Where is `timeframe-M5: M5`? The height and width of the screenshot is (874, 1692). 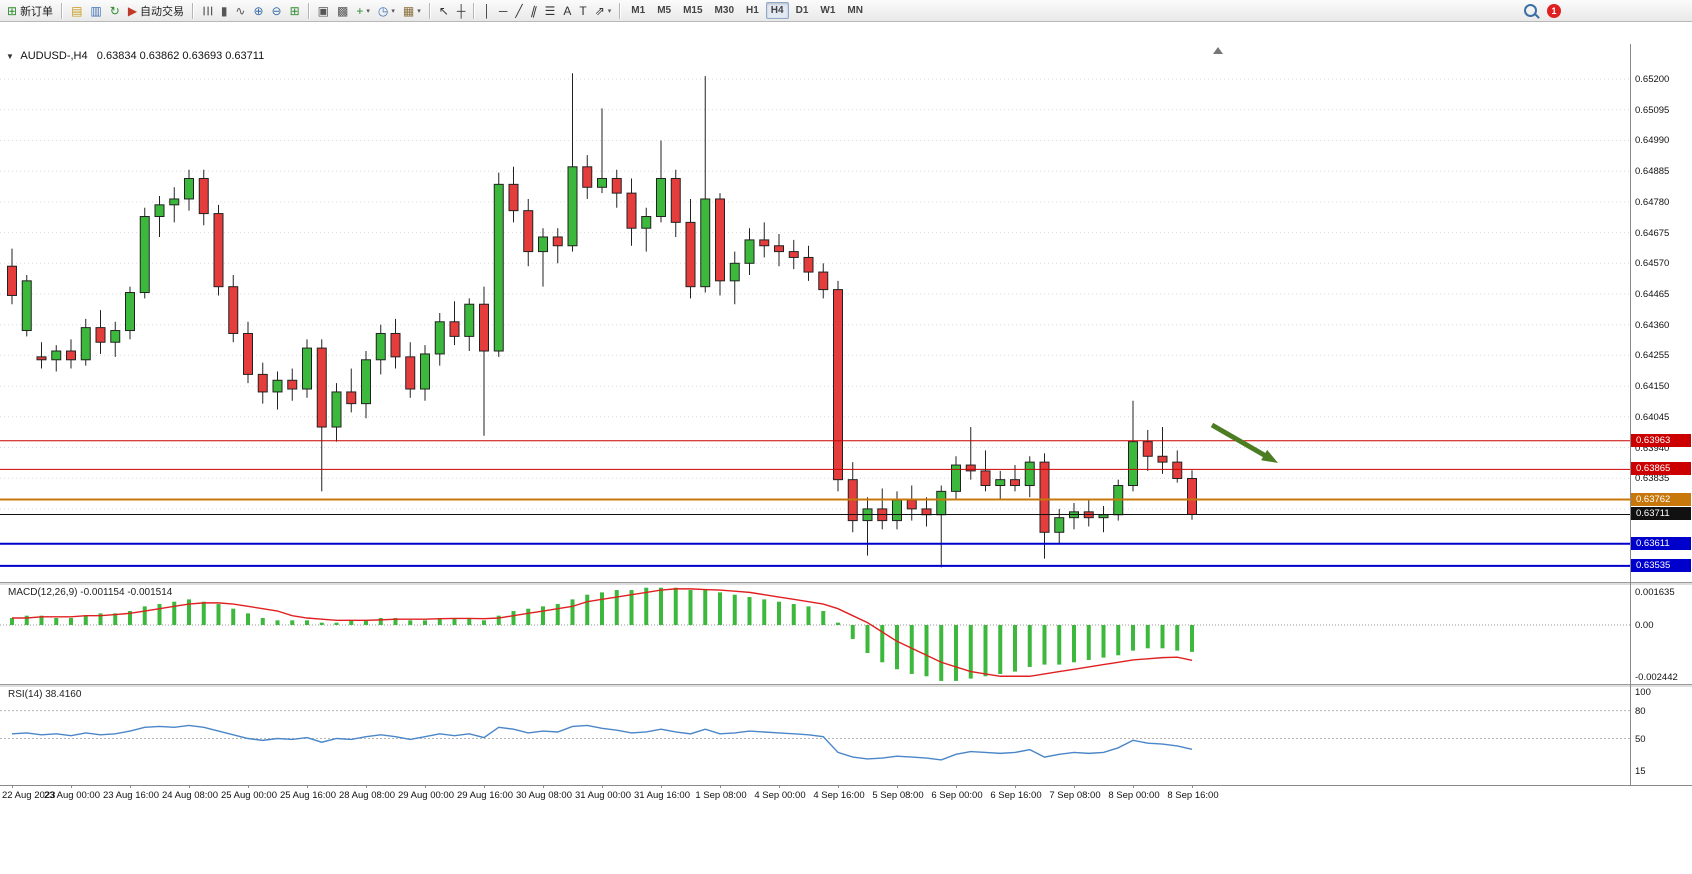
timeframe-M5: M5 is located at coordinates (664, 10).